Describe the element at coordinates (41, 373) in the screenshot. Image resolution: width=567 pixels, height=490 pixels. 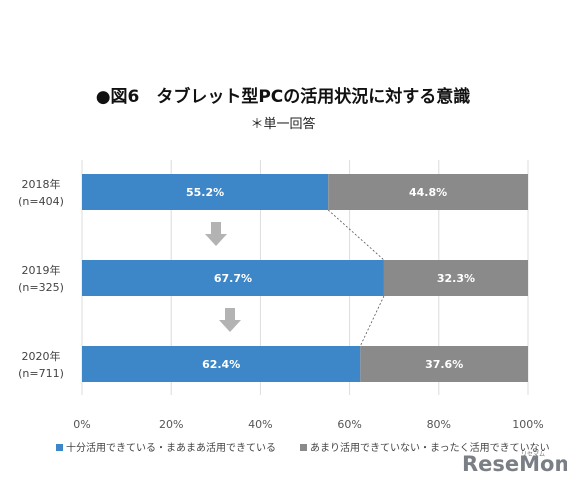
I see `category-n-label: (n=711)` at that location.